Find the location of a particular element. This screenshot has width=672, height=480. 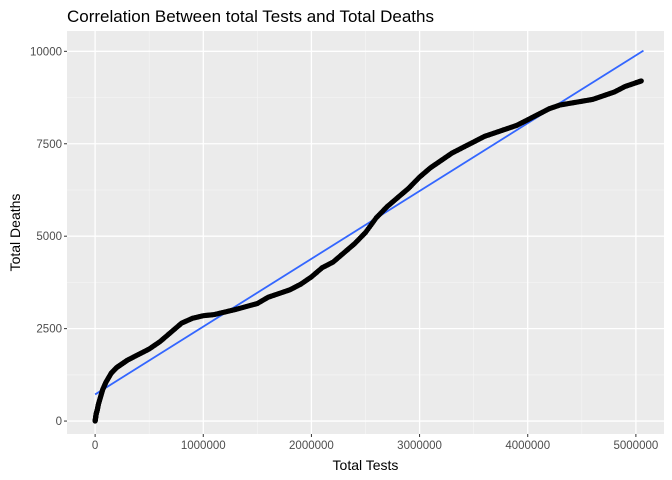

y-tick-label: 7500 is located at coordinates (49, 145).